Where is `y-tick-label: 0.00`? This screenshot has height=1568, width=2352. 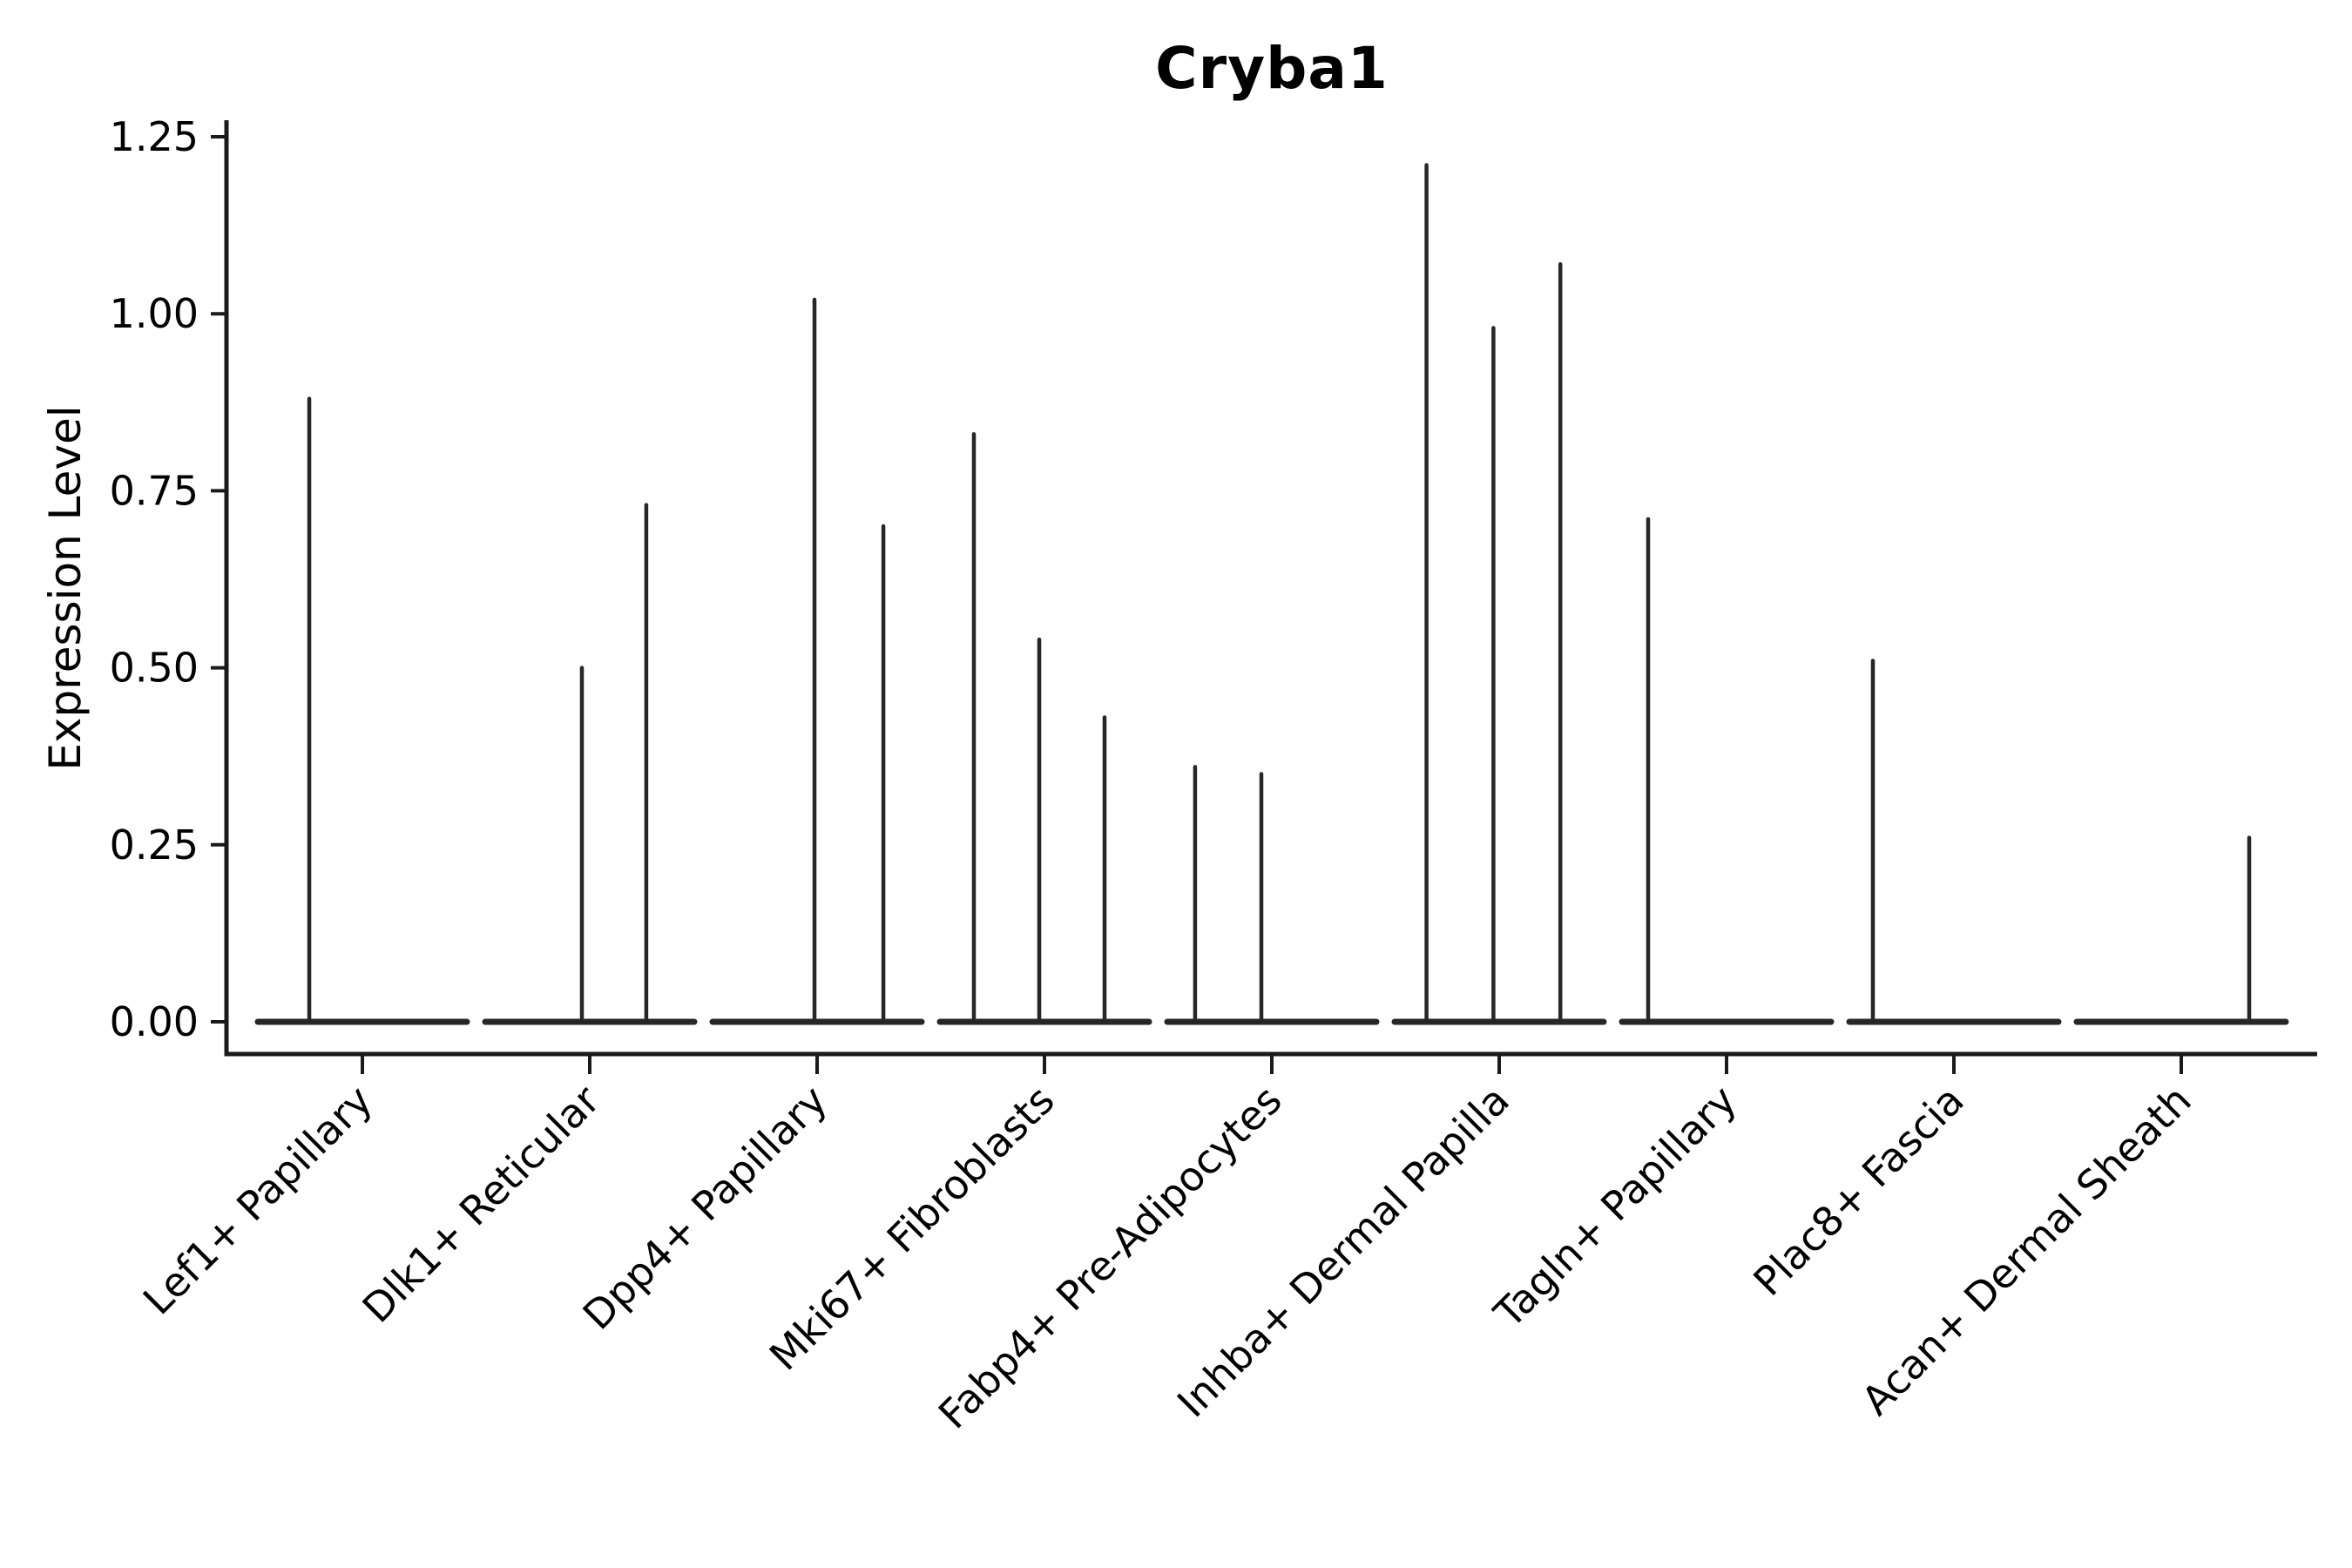 y-tick-label: 0.00 is located at coordinates (154, 1022).